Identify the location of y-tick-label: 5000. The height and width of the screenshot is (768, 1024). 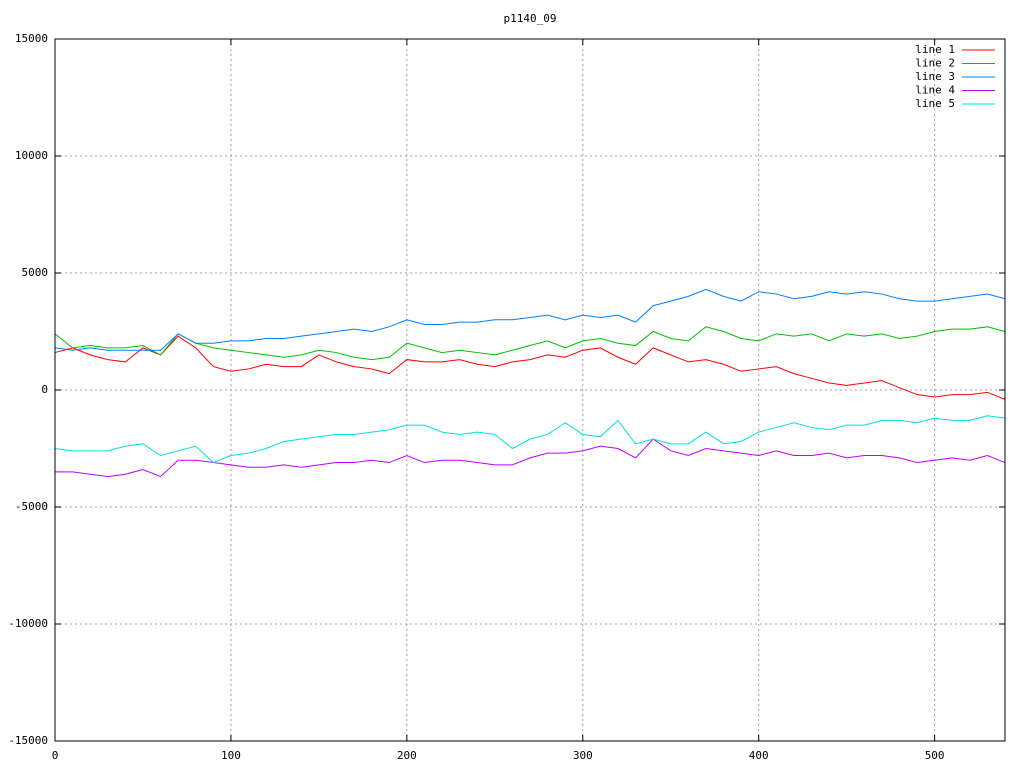
(35, 272).